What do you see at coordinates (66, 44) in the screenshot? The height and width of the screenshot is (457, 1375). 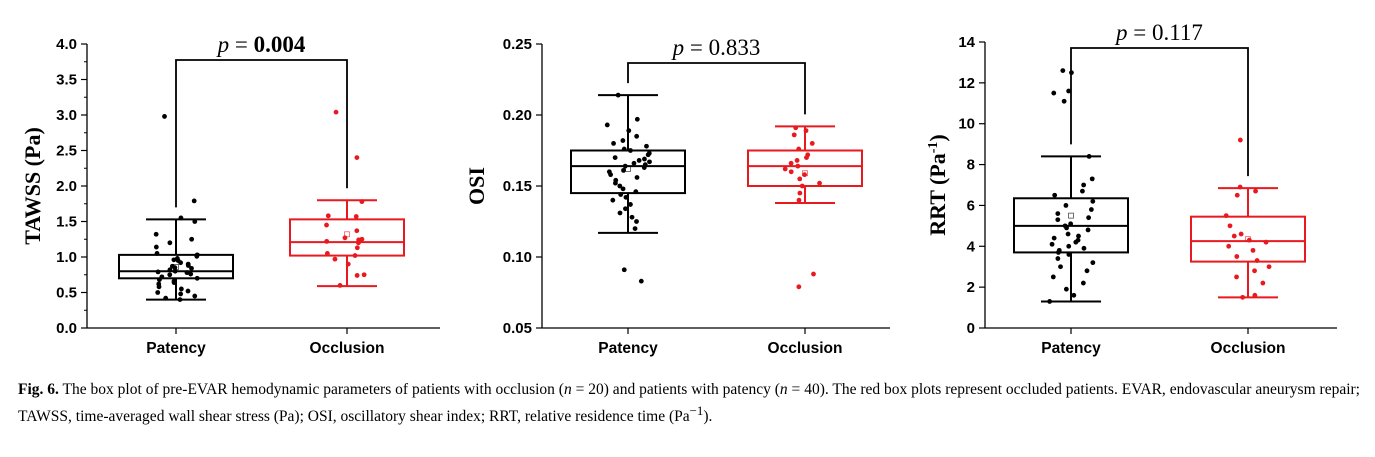 I see `y-tick-label: 4.0` at bounding box center [66, 44].